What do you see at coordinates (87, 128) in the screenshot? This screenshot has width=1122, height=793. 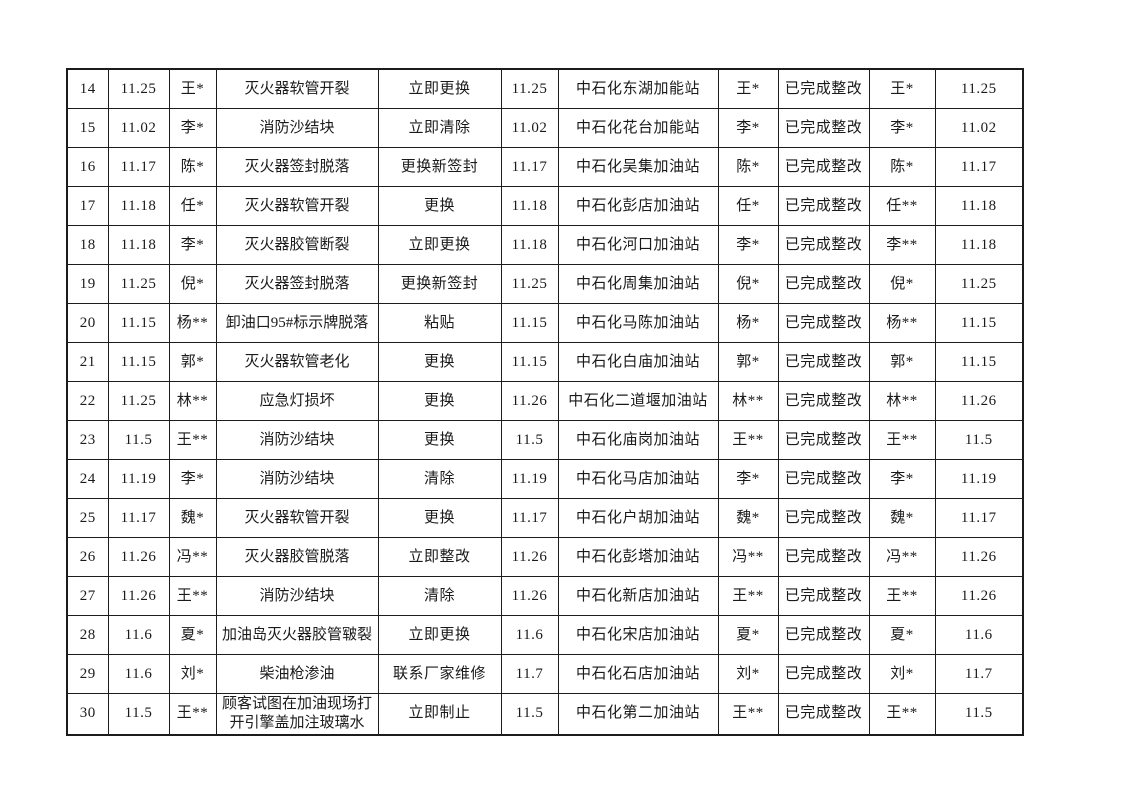 I see `cell-no: 15` at bounding box center [87, 128].